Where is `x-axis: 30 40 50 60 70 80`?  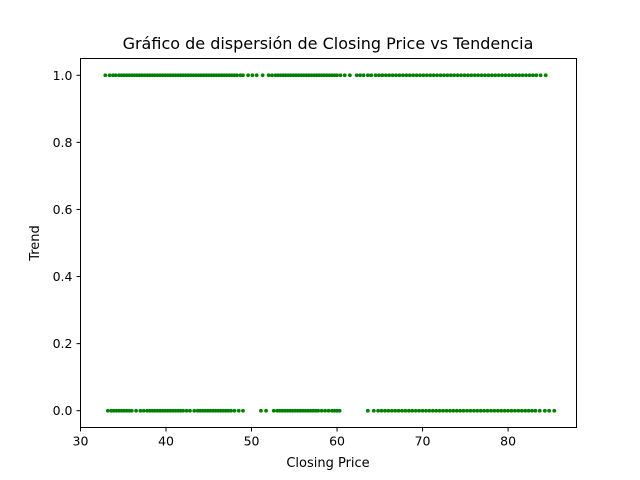
x-axis: 30 40 50 60 70 80 is located at coordinates (294, 438).